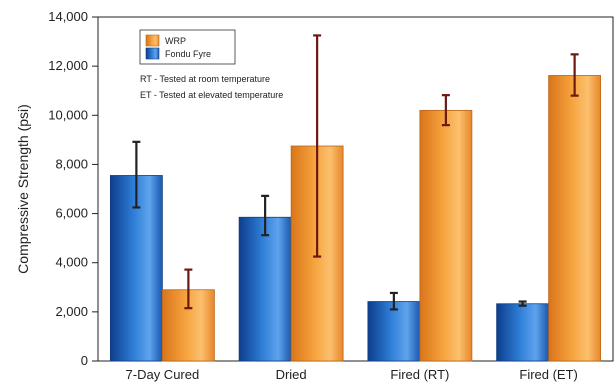 This screenshot has width=616, height=388. What do you see at coordinates (71, 163) in the screenshot?
I see `y-tick-label: 8,000` at bounding box center [71, 163].